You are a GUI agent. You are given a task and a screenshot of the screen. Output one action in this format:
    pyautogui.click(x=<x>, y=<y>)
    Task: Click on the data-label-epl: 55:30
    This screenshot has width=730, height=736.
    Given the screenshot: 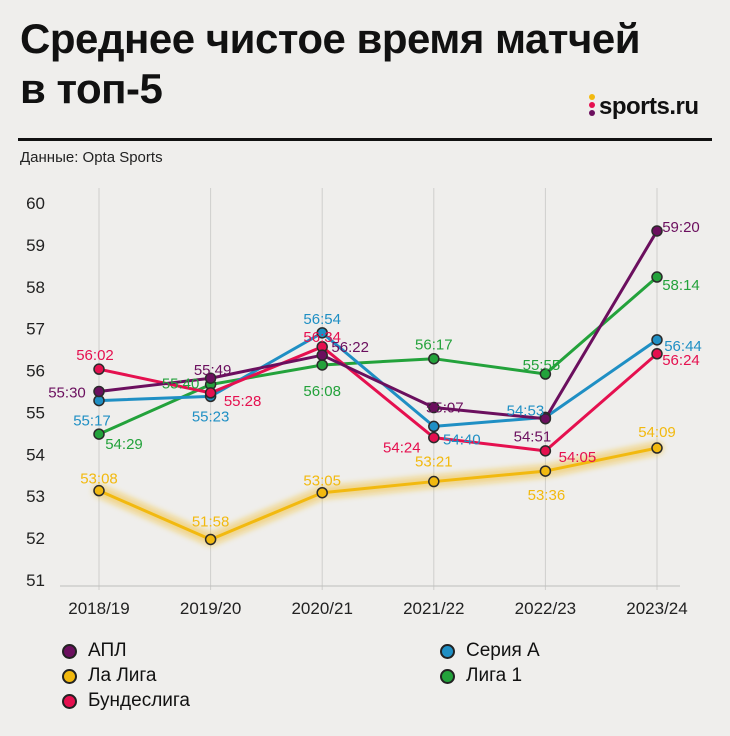 What is the action you would take?
    pyautogui.click(x=67, y=393)
    